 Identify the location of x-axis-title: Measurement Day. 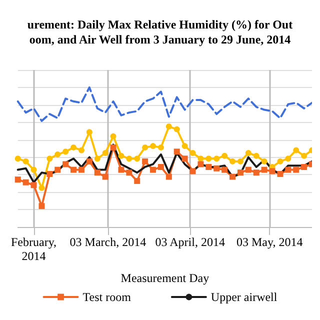
(165, 278).